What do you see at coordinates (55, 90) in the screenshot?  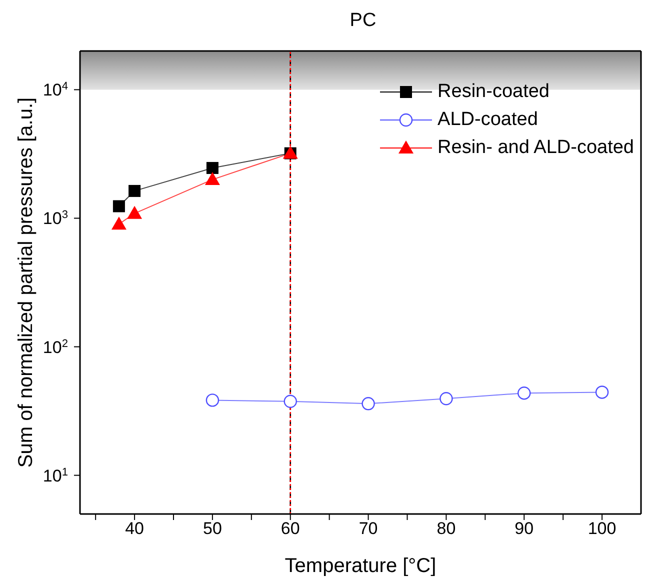 I see `y-tick-label: 10$^{4}$` at bounding box center [55, 90].